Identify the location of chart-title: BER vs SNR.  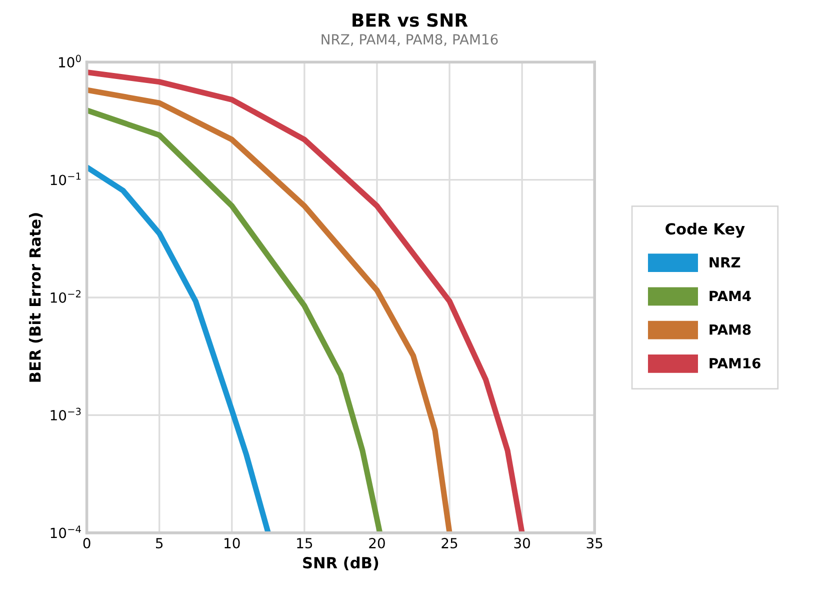
(410, 20).